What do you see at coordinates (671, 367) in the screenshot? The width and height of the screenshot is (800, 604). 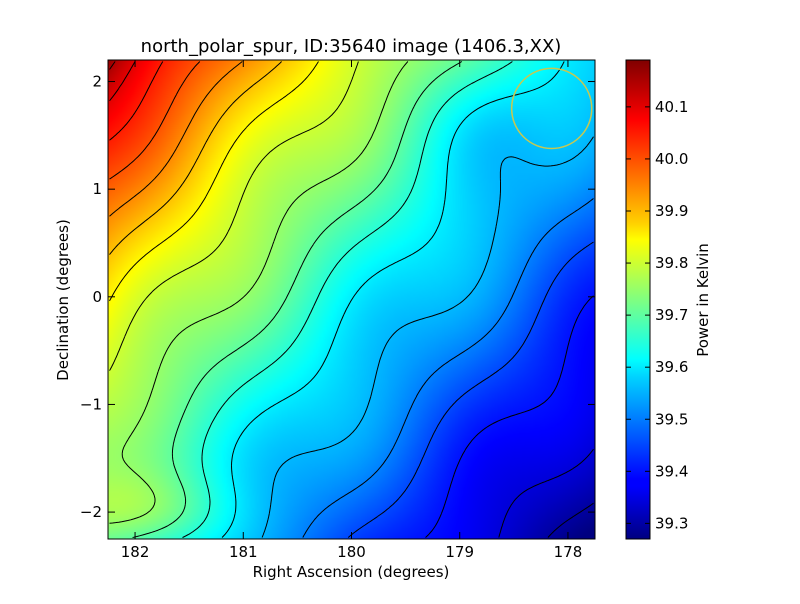 I see `colorbar-tick-label: 39.6` at bounding box center [671, 367].